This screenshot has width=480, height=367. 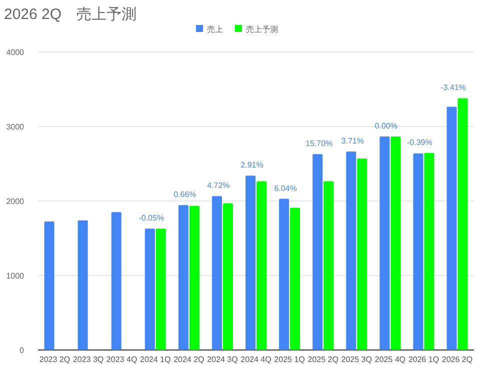 What do you see at coordinates (185, 195) in the screenshot?
I see `annotation: 0.66%` at bounding box center [185, 195].